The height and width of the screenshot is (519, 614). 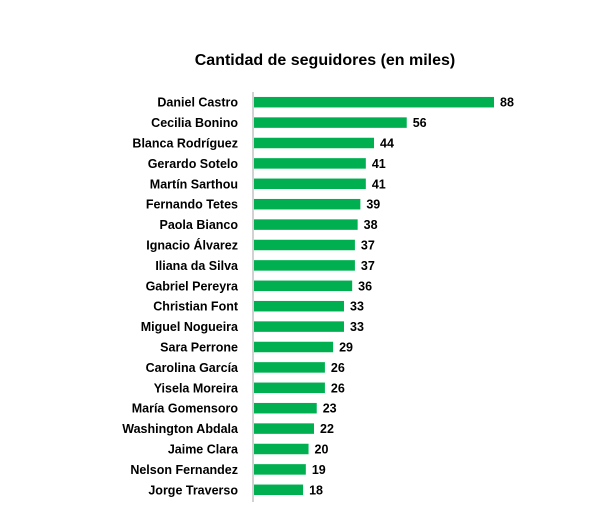 I want to click on category-label: Christian Font, so click(x=196, y=307).